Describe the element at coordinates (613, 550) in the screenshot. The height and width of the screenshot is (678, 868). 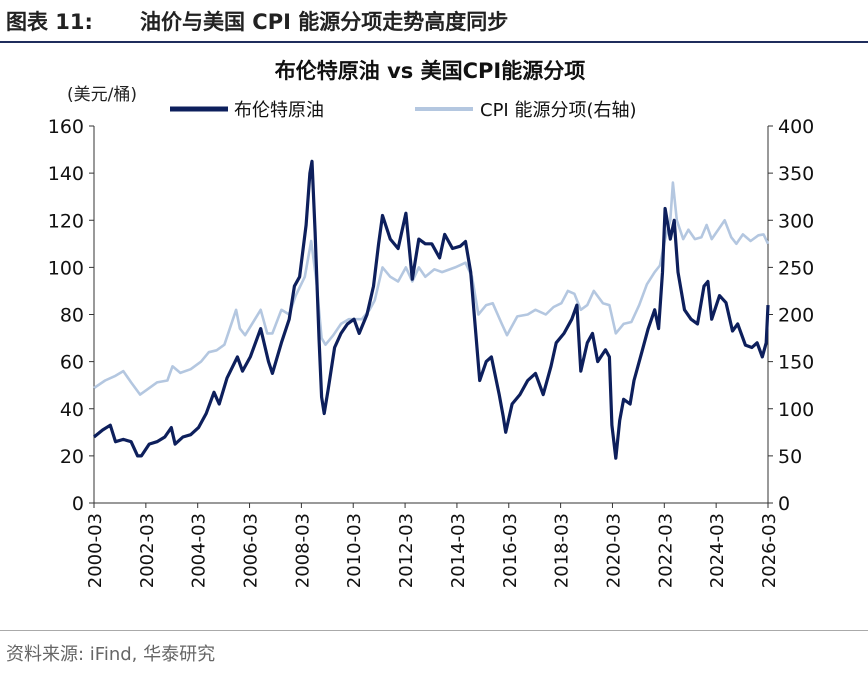
I see `x-tick-label: 2020-03` at that location.